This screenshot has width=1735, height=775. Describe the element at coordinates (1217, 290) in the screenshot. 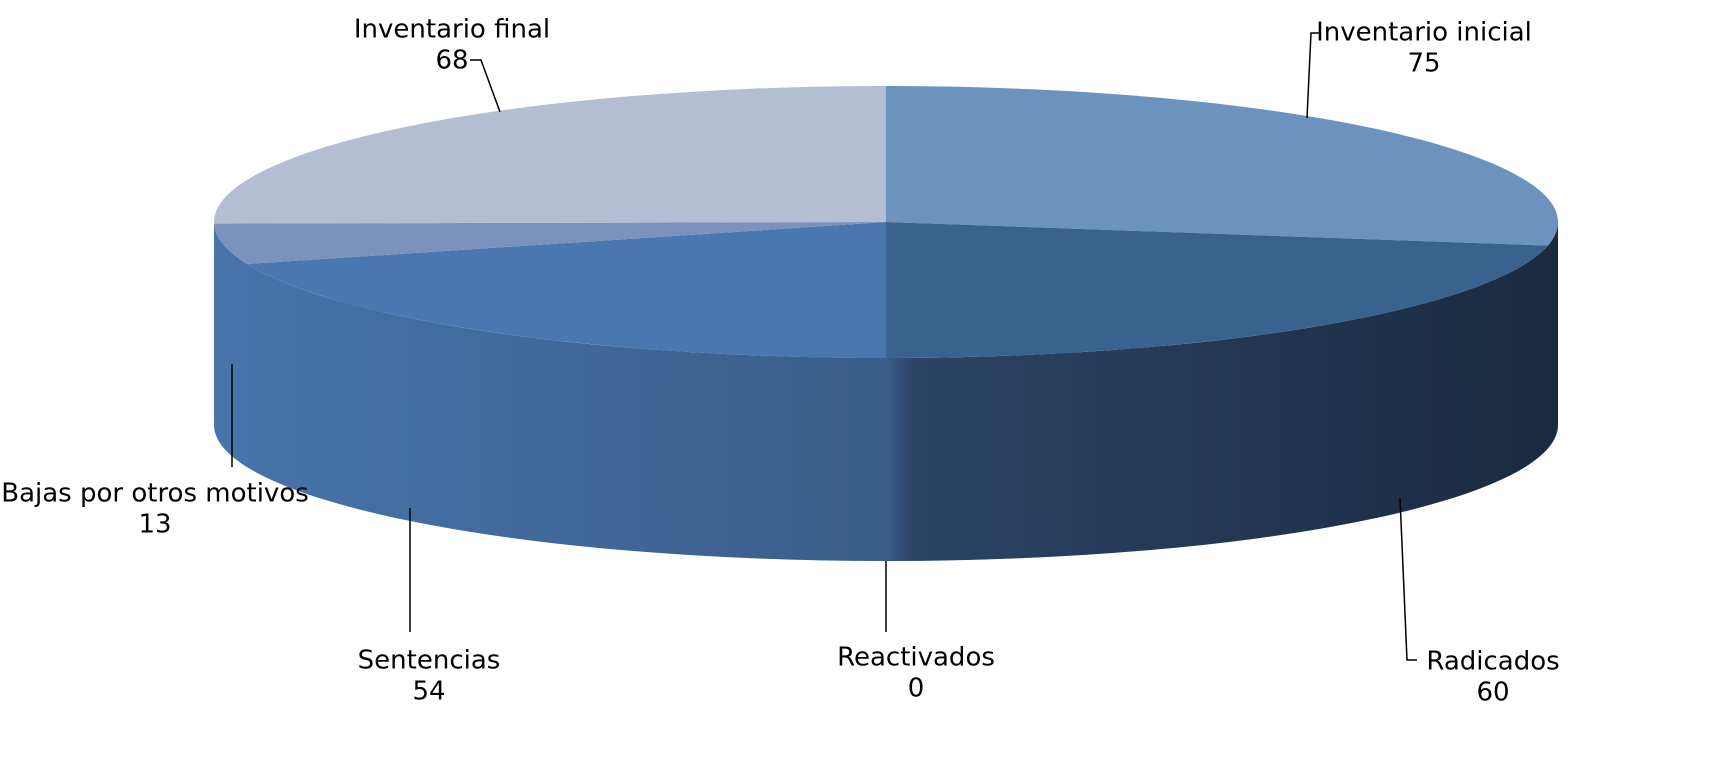

I see `slice-radicados` at that location.